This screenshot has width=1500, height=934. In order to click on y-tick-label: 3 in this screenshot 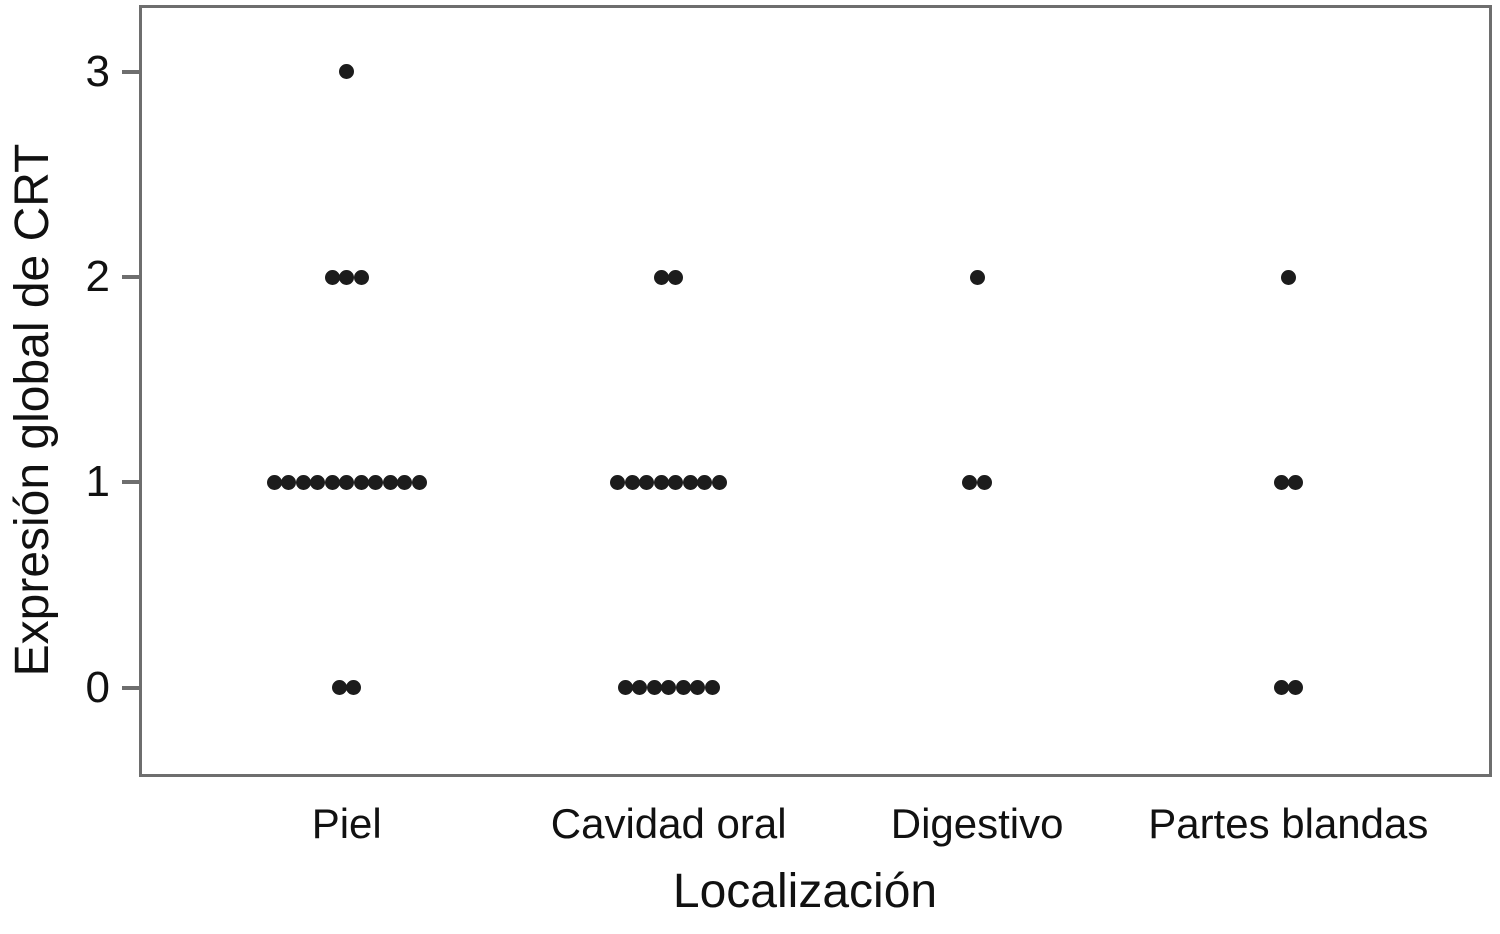, I will do `click(97, 71)`.